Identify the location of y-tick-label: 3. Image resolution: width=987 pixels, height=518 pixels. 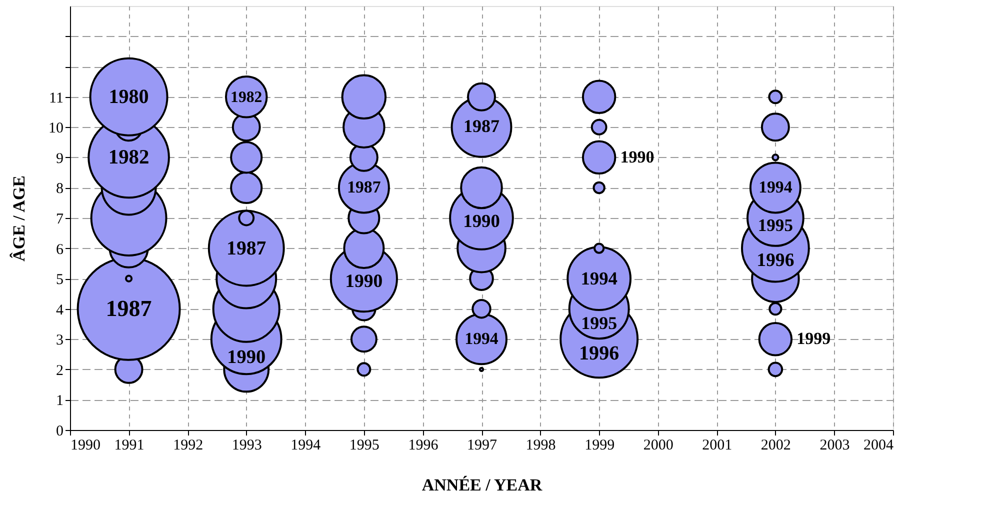
(60, 340).